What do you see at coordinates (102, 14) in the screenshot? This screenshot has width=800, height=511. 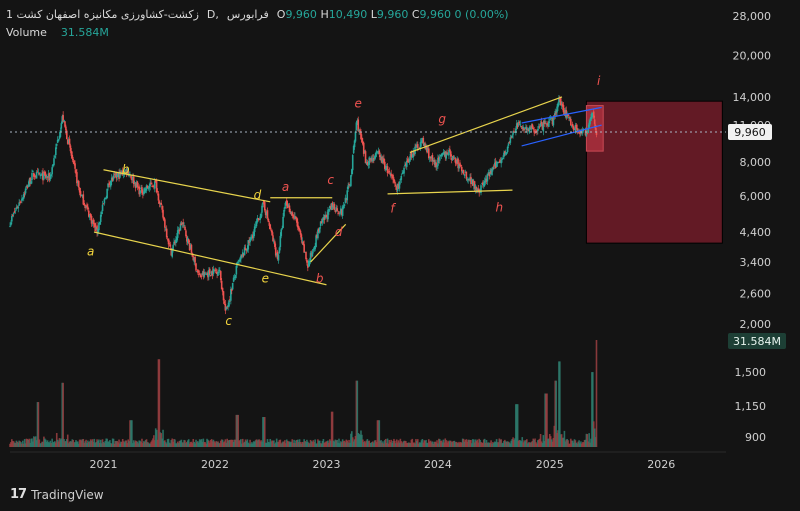 I see `symbol-title: زکشت-کشاورزی مکانیزه اصفهان کشت 1` at bounding box center [102, 14].